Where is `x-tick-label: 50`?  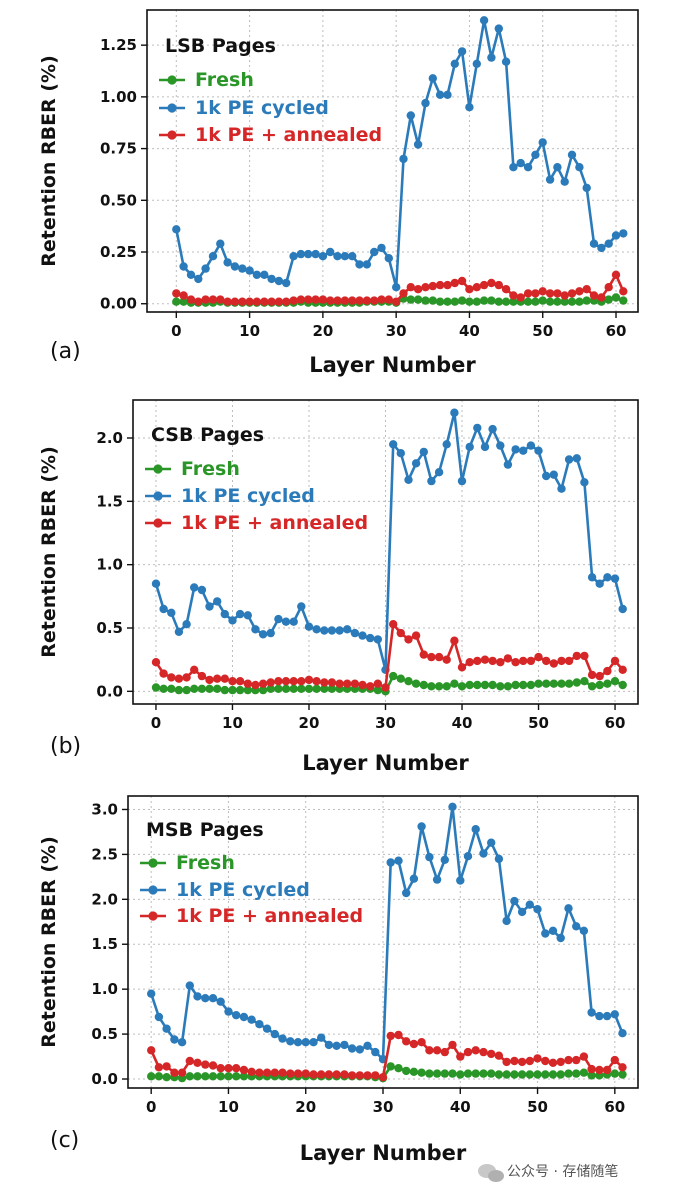 x-tick-label: 50 is located at coordinates (538, 723).